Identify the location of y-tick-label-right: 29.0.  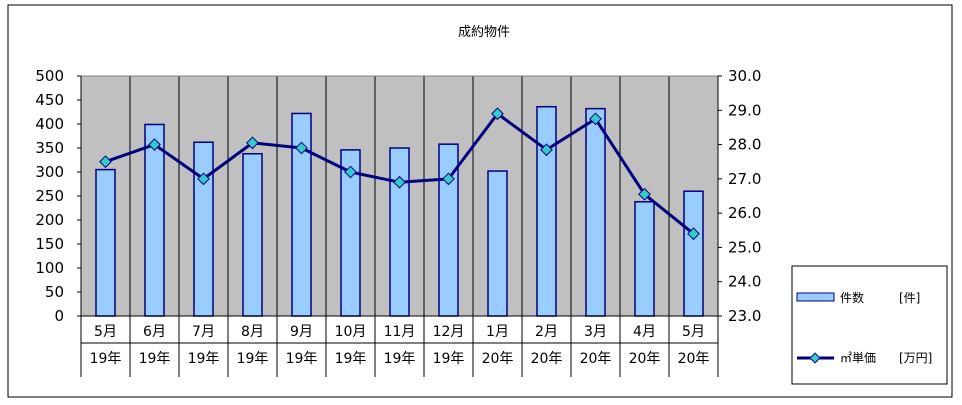
(744, 110).